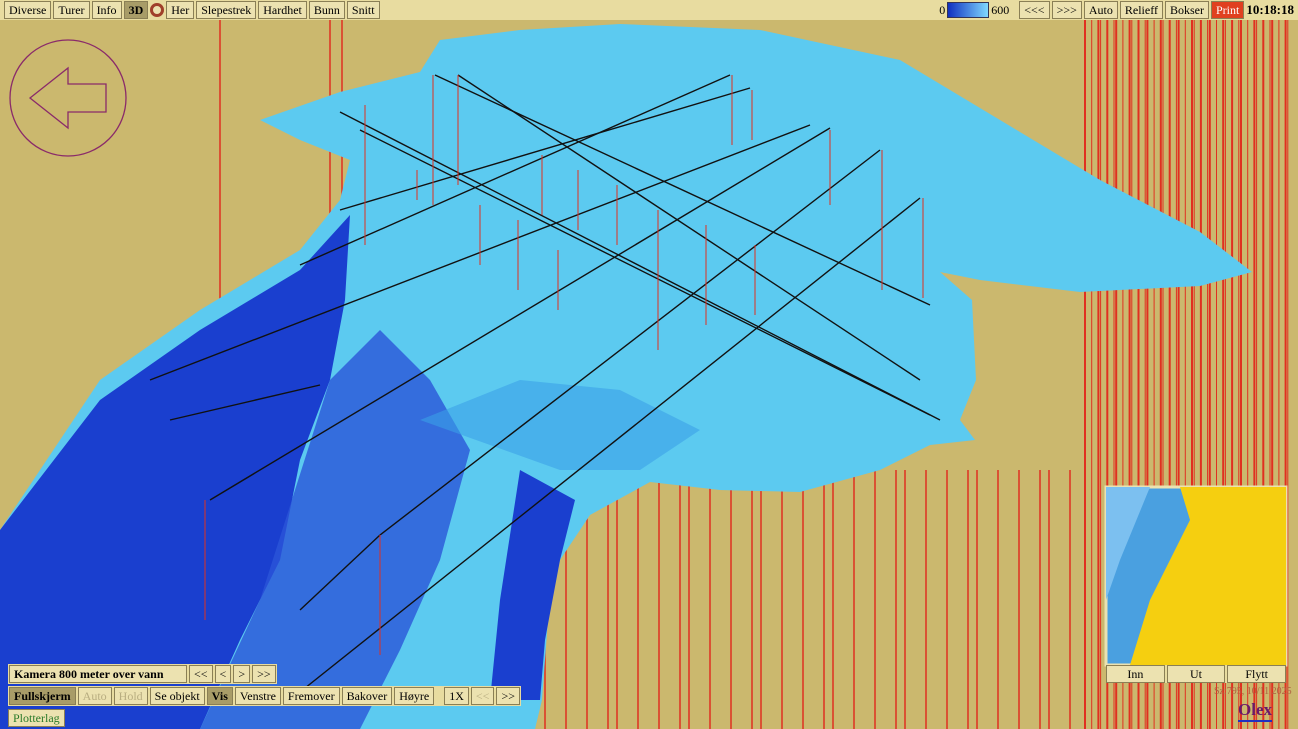 Image resolution: width=1298 pixels, height=729 pixels. What do you see at coordinates (968, 10) in the screenshot?
I see `color-scale` at bounding box center [968, 10].